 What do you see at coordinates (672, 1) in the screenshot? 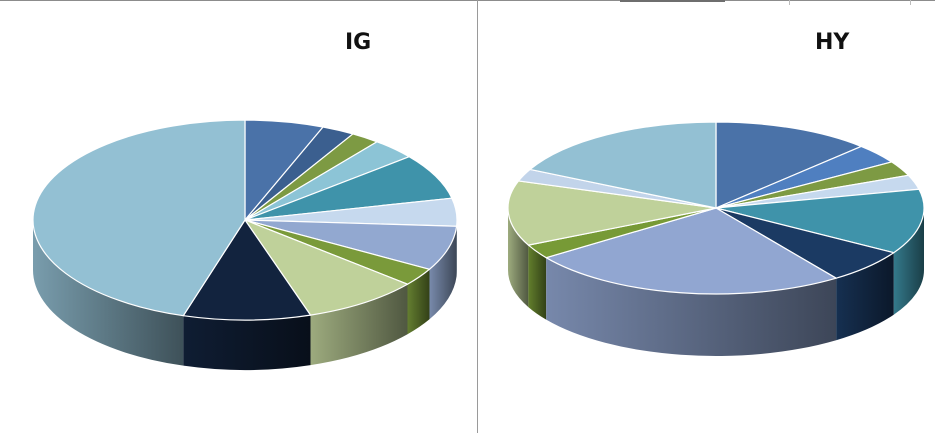
I see `top-border-accent` at bounding box center [672, 1].